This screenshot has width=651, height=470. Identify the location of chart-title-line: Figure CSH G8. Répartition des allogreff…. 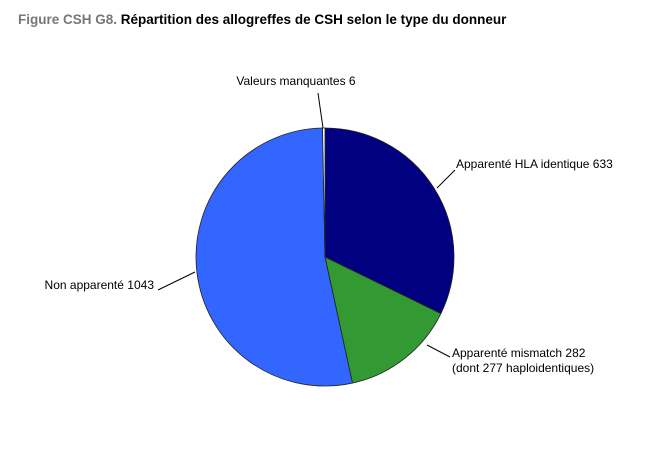
(262, 19).